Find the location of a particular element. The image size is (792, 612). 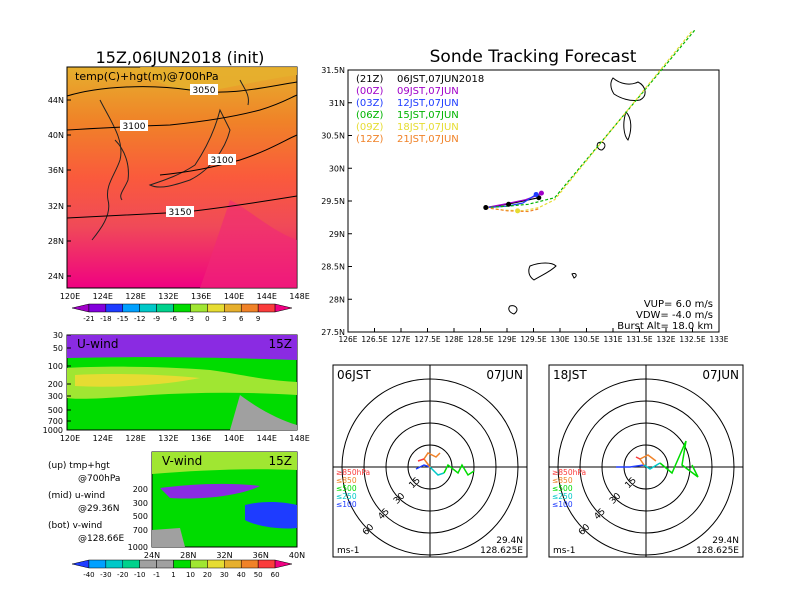

p-tick-label: 500 is located at coordinates (140, 516).